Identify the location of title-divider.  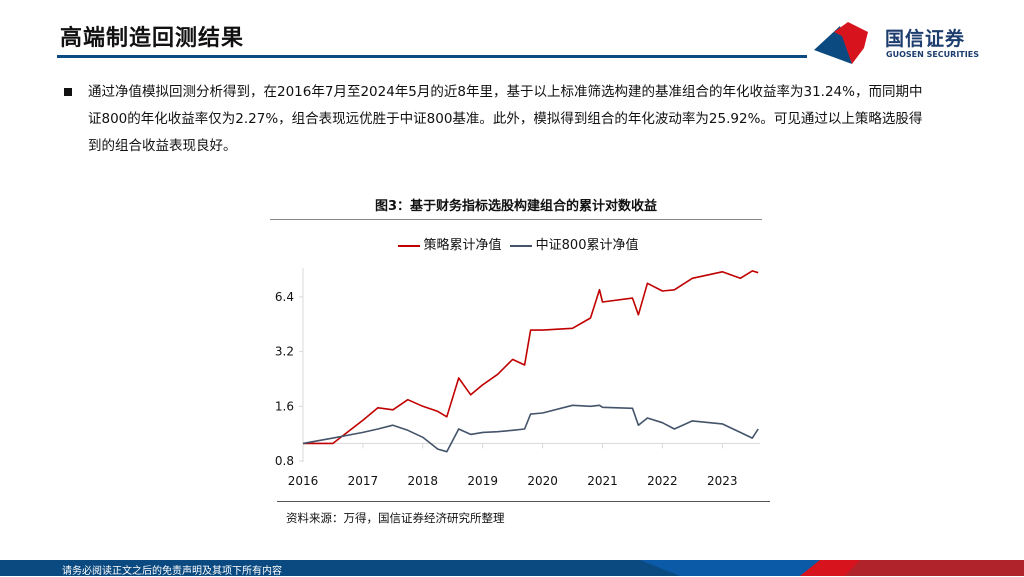
(432, 56).